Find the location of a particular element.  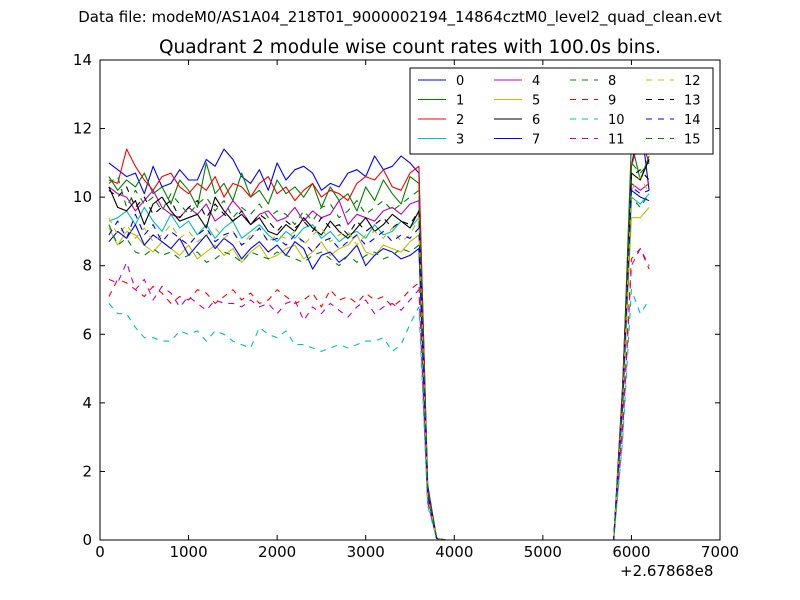

legend-label-9: 9 is located at coordinates (612, 101).